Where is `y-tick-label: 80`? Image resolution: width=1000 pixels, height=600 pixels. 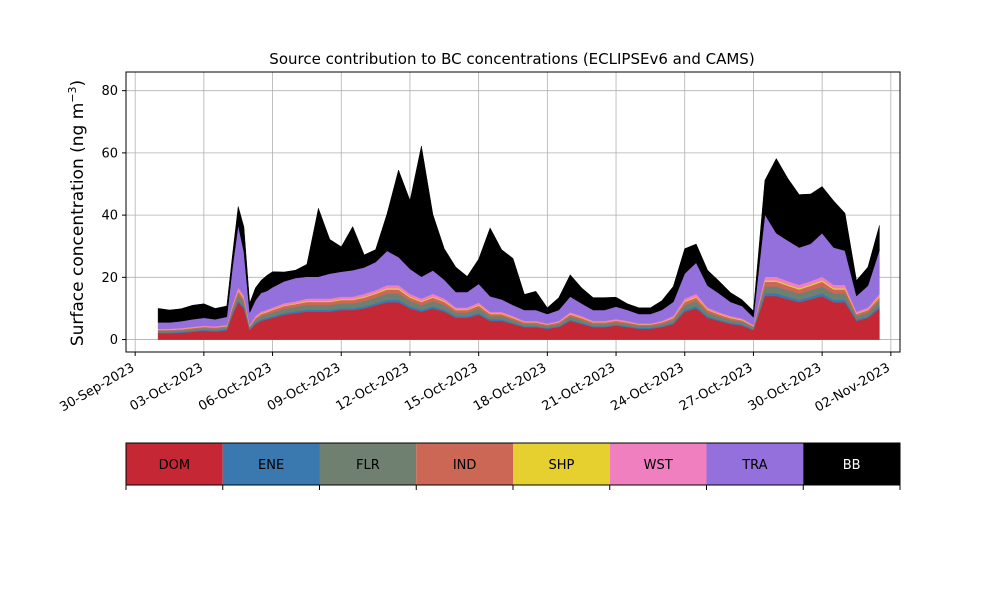
y-tick-label: 80 is located at coordinates (109, 91).